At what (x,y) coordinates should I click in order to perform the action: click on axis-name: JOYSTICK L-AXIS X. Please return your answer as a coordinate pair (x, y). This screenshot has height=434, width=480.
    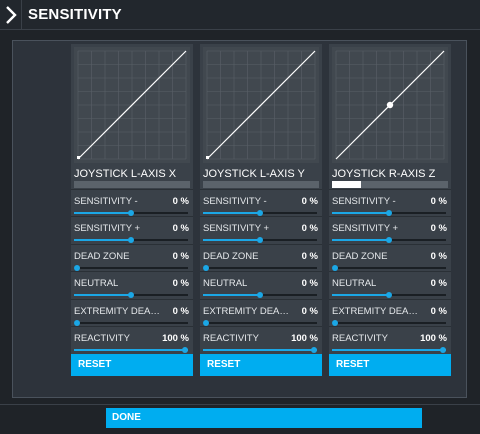
    Looking at the image, I should click on (125, 174).